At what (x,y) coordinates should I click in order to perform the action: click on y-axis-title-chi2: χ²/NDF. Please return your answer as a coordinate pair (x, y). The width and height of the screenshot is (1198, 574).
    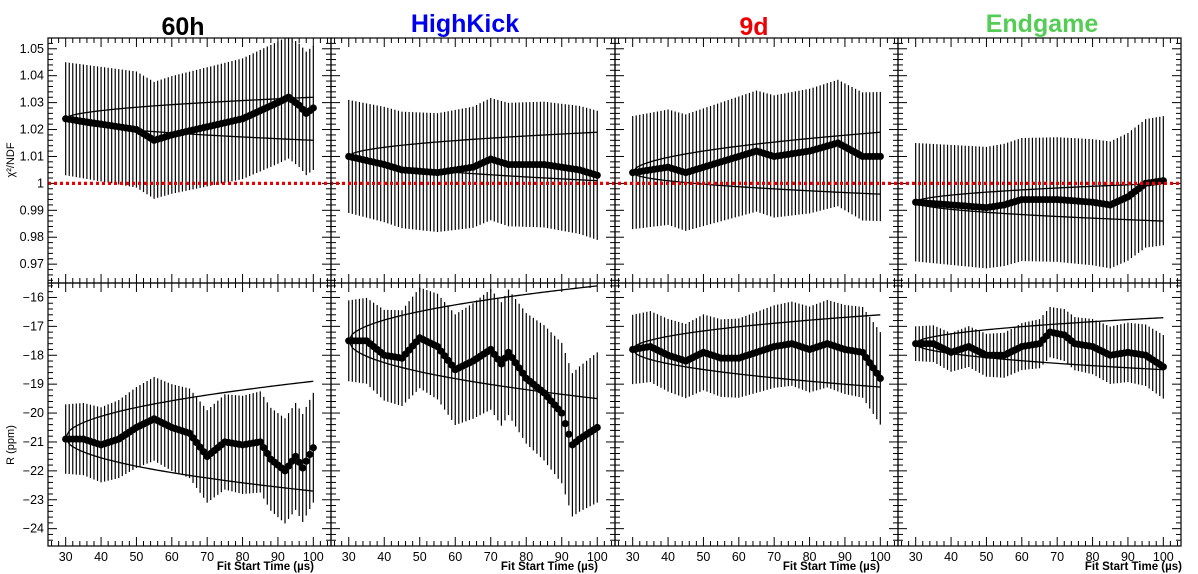
    Looking at the image, I should click on (11, 159).